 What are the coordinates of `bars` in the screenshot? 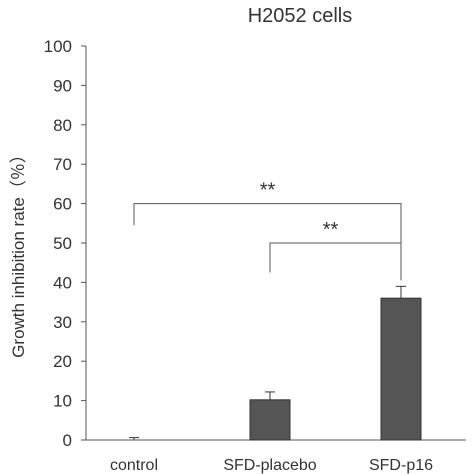 It's located at (335, 369).